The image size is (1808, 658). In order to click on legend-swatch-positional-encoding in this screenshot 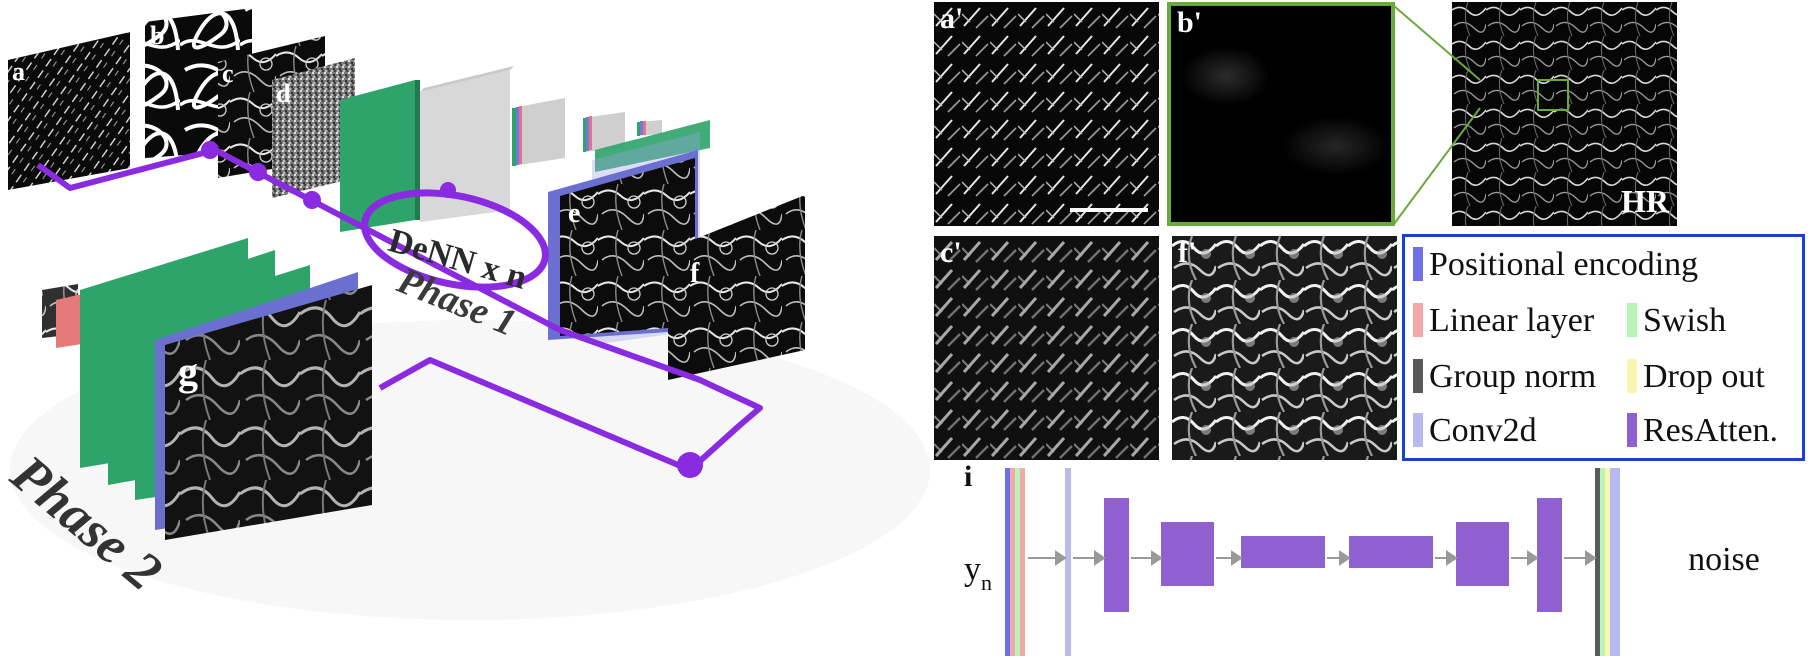, I will do `click(1418, 264)`.